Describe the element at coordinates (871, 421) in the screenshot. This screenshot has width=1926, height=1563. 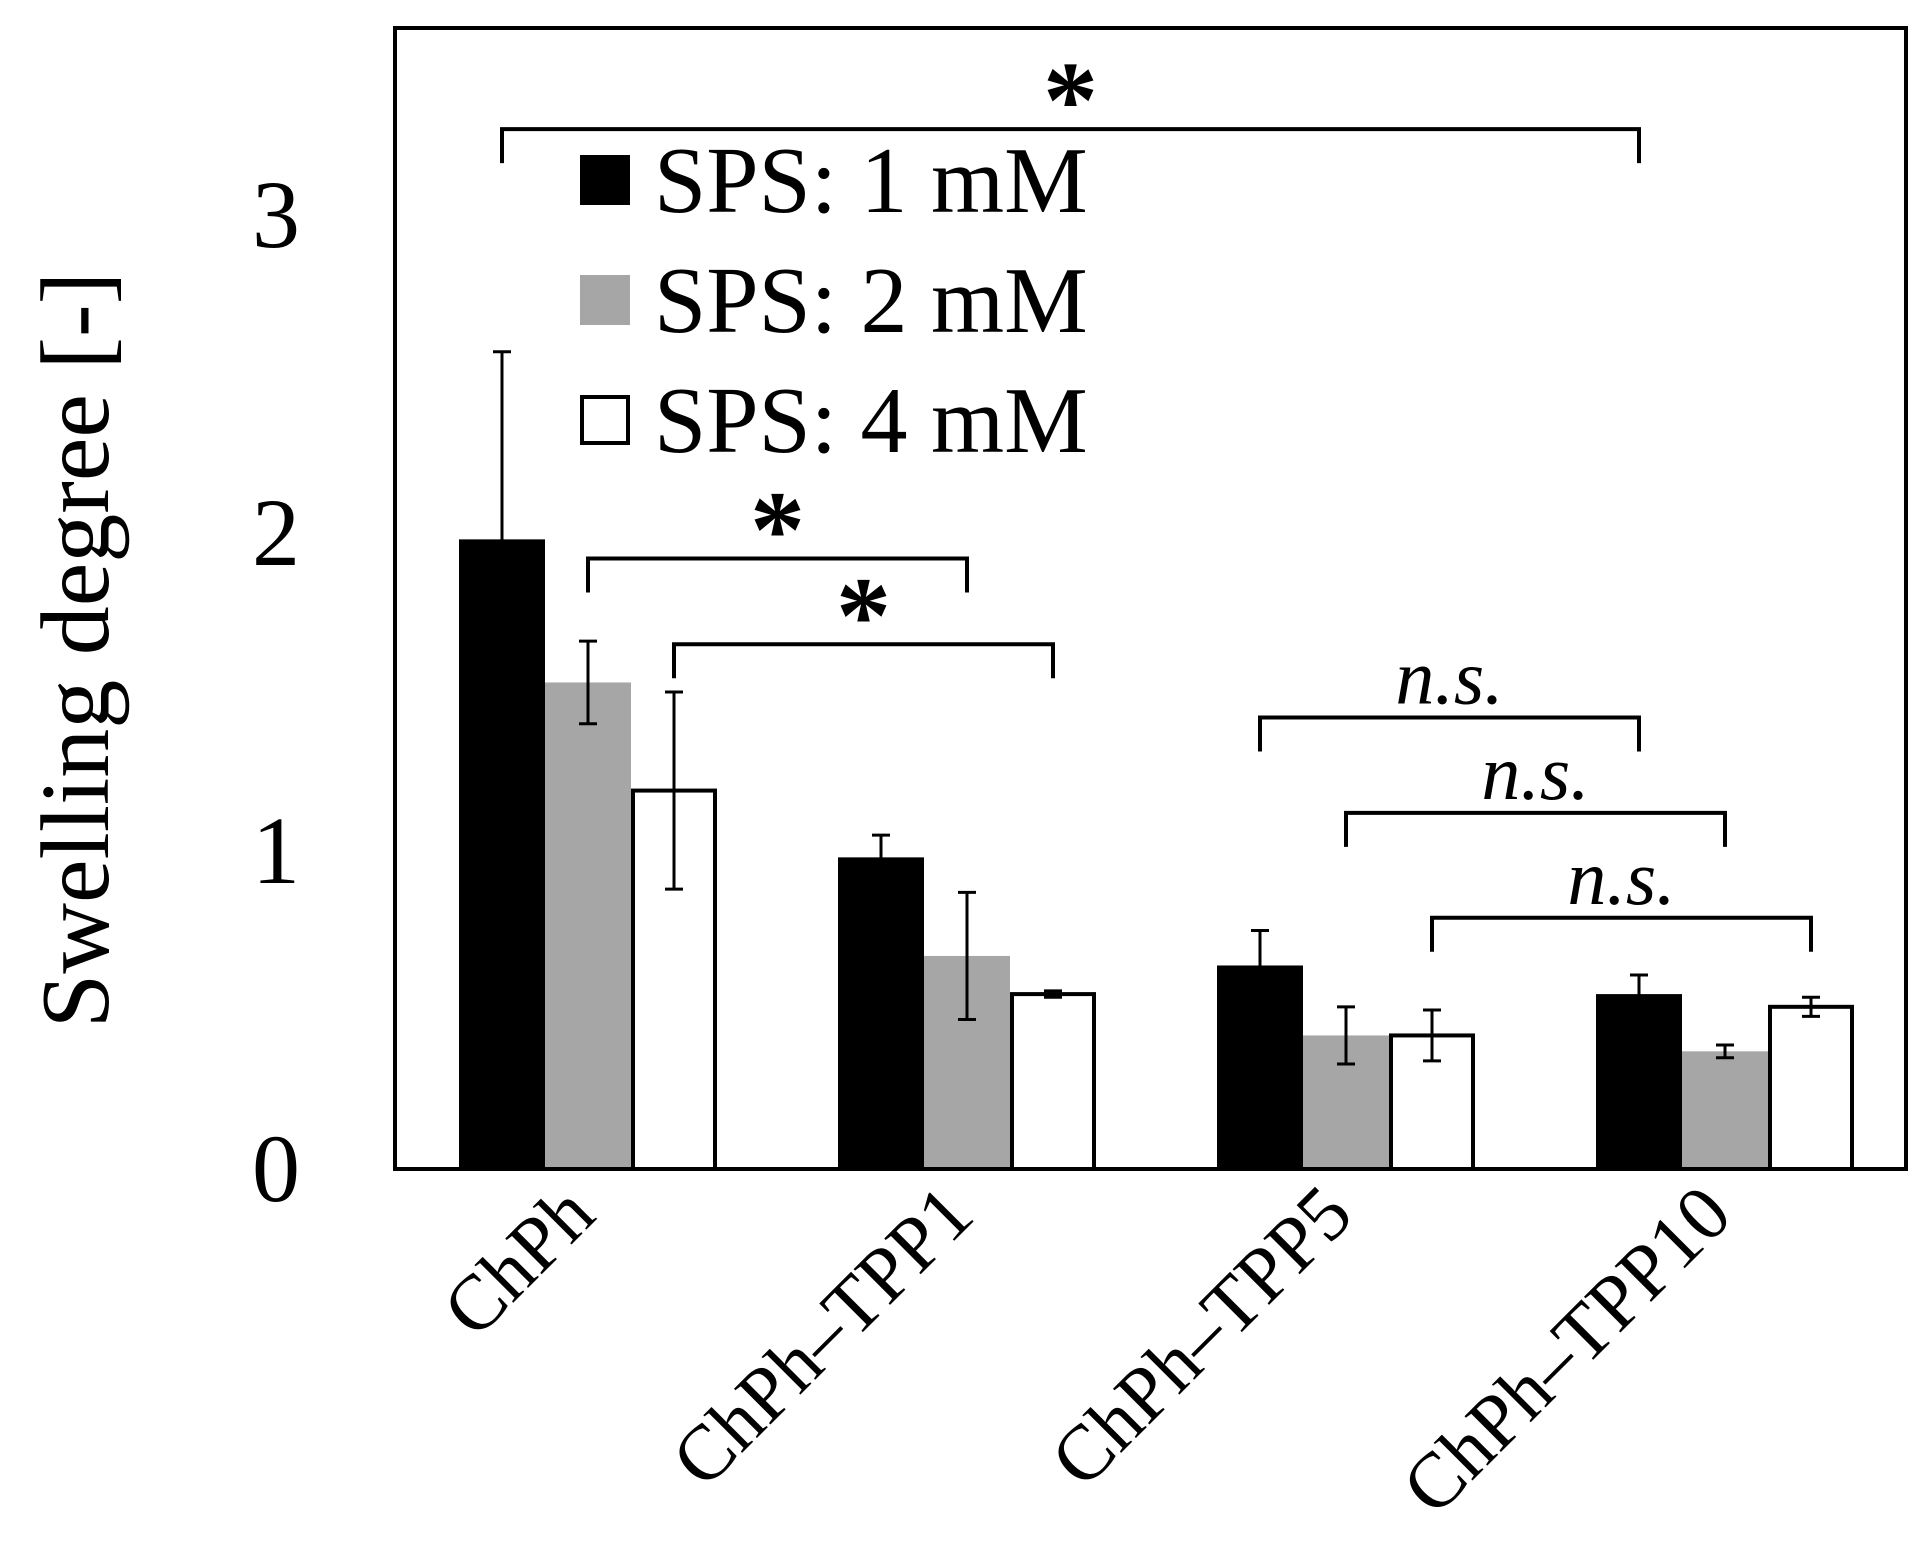
I see `legend-label: SPS: 4 mM` at that location.